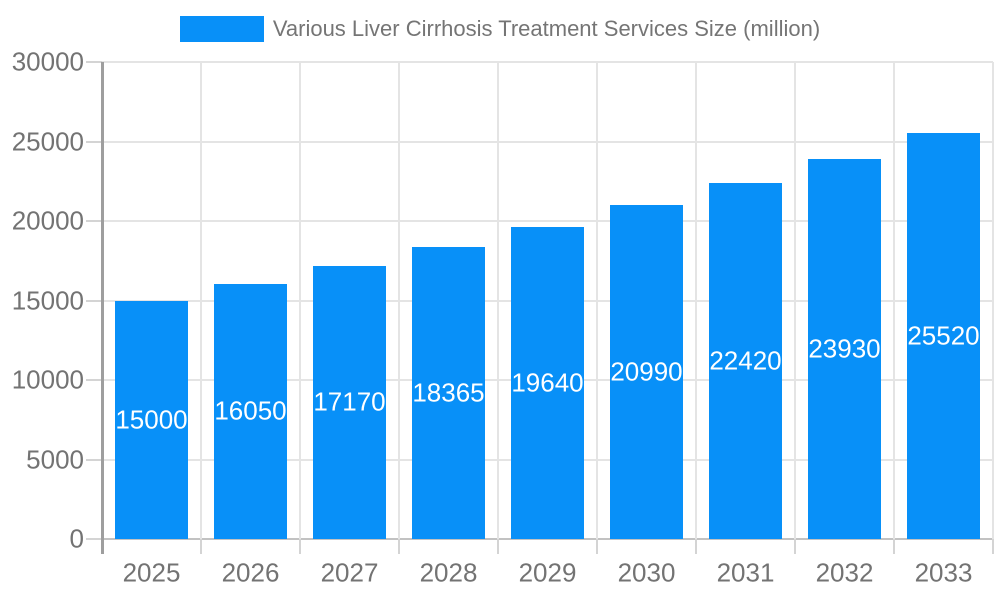 The image size is (1000, 600). What do you see at coordinates (47, 300) in the screenshot?
I see `y-axis-tick-label: 15000` at bounding box center [47, 300].